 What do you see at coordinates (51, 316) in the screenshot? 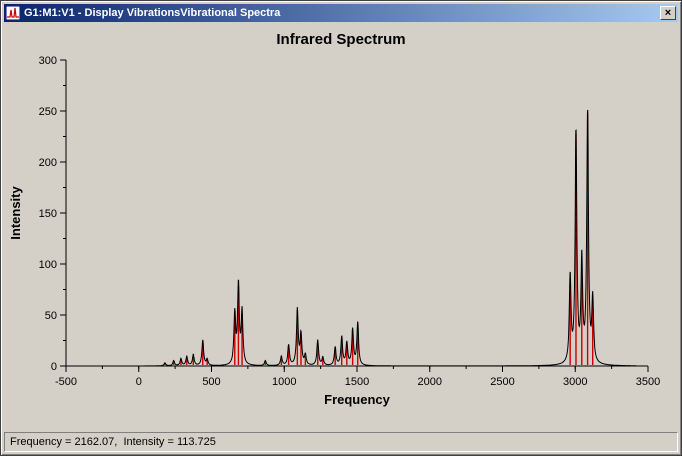
I see `svg-text: 50` at bounding box center [51, 316].